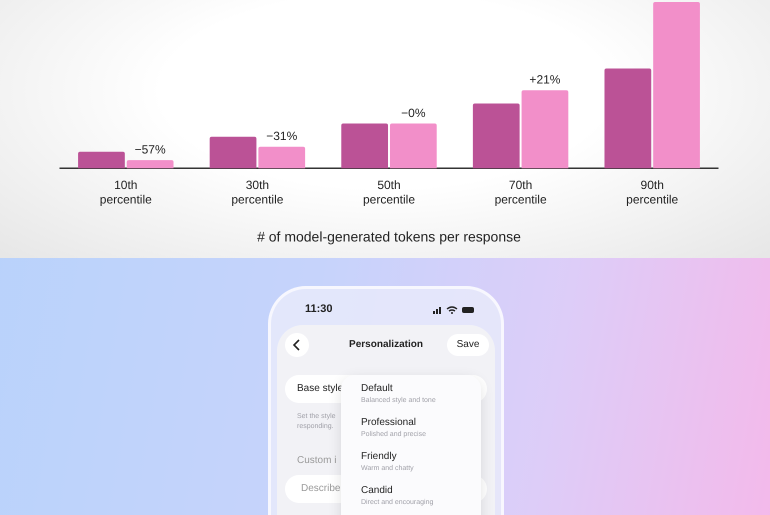 The width and height of the screenshot is (770, 515). What do you see at coordinates (126, 192) in the screenshot?
I see `x-tick-label: 10th percentile` at bounding box center [126, 192].